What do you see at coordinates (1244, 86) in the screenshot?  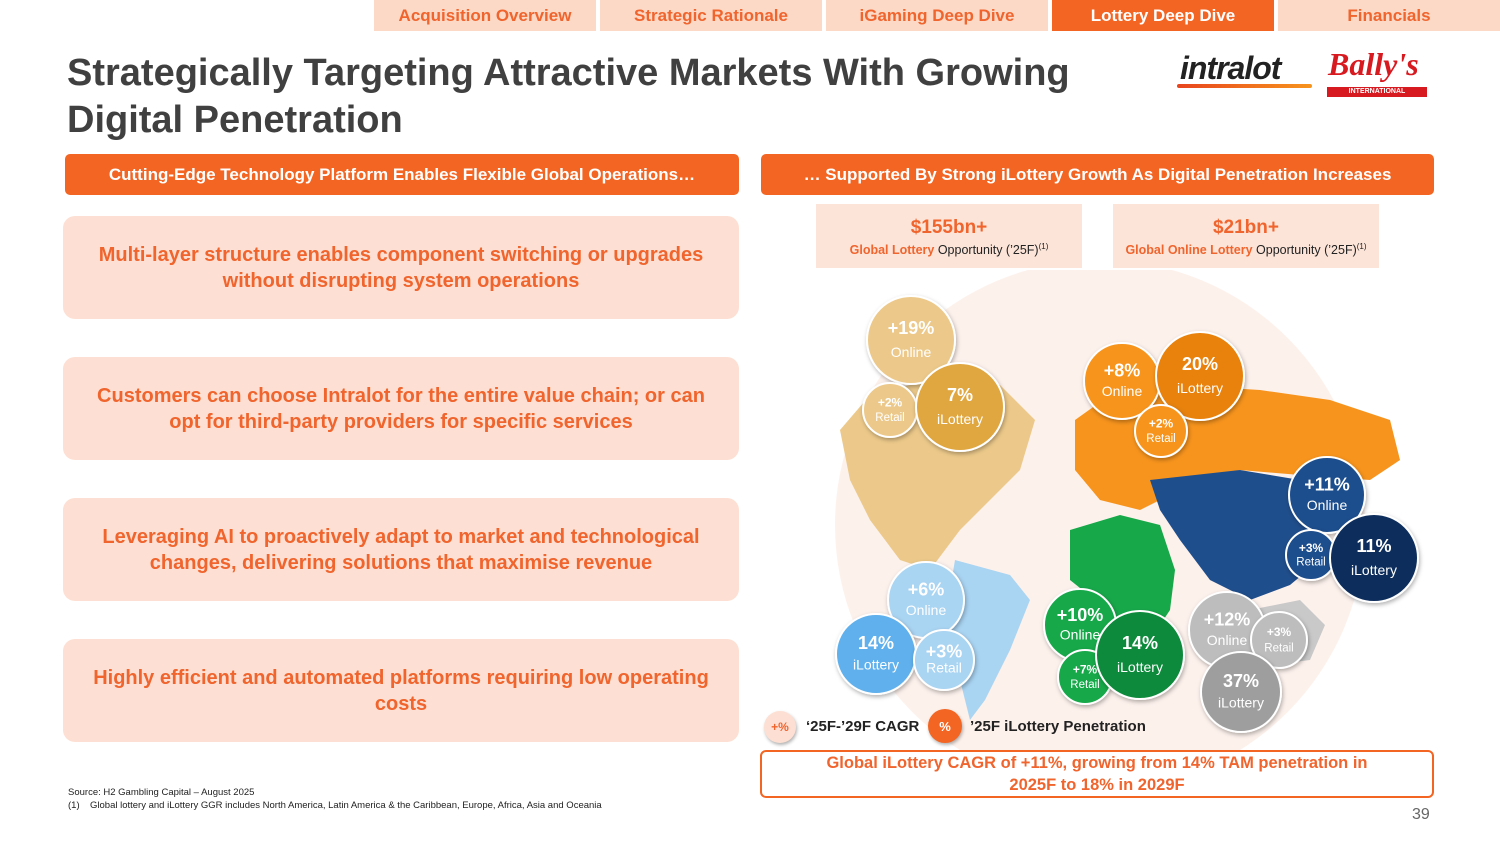 I see `logo-swoosh` at bounding box center [1244, 86].